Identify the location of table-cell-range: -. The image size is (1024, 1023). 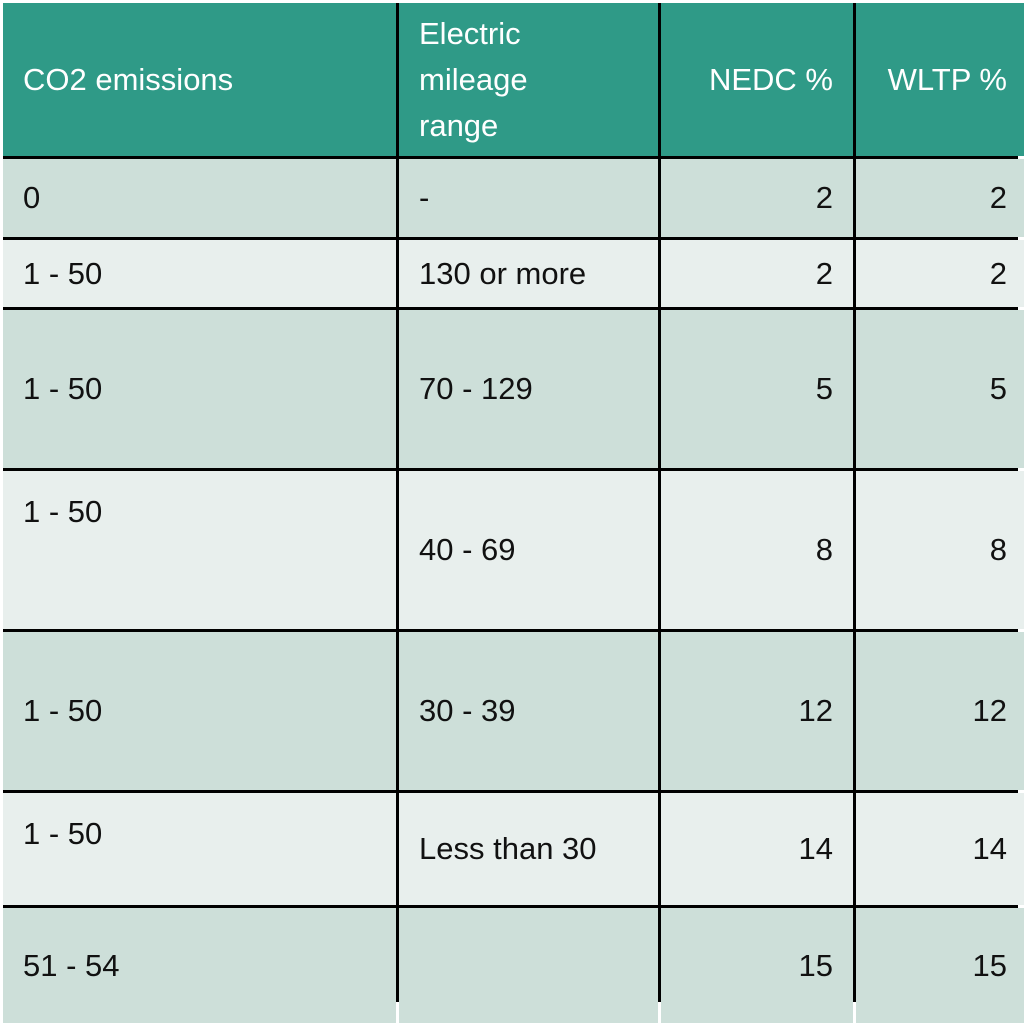
(528, 198).